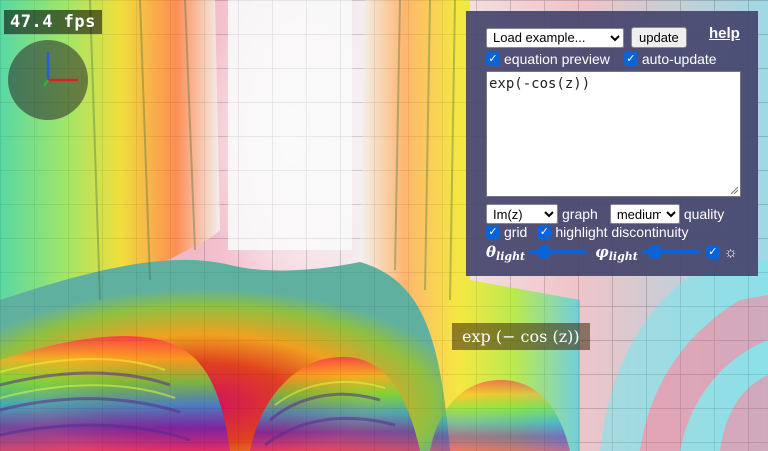 The width and height of the screenshot is (768, 451). I want to click on phi-symbol: φ, so click(602, 252).